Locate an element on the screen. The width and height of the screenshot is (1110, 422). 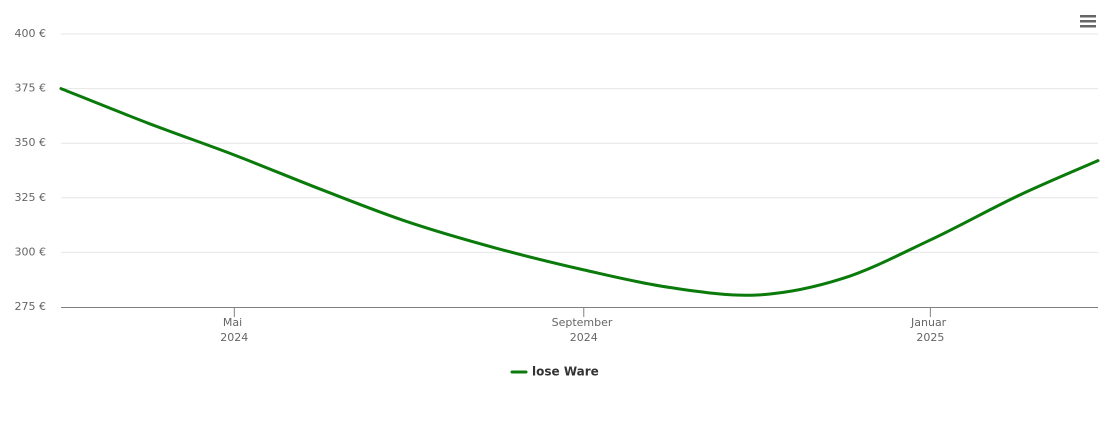
x-tick-label: Mai 2024 is located at coordinates (234, 330).